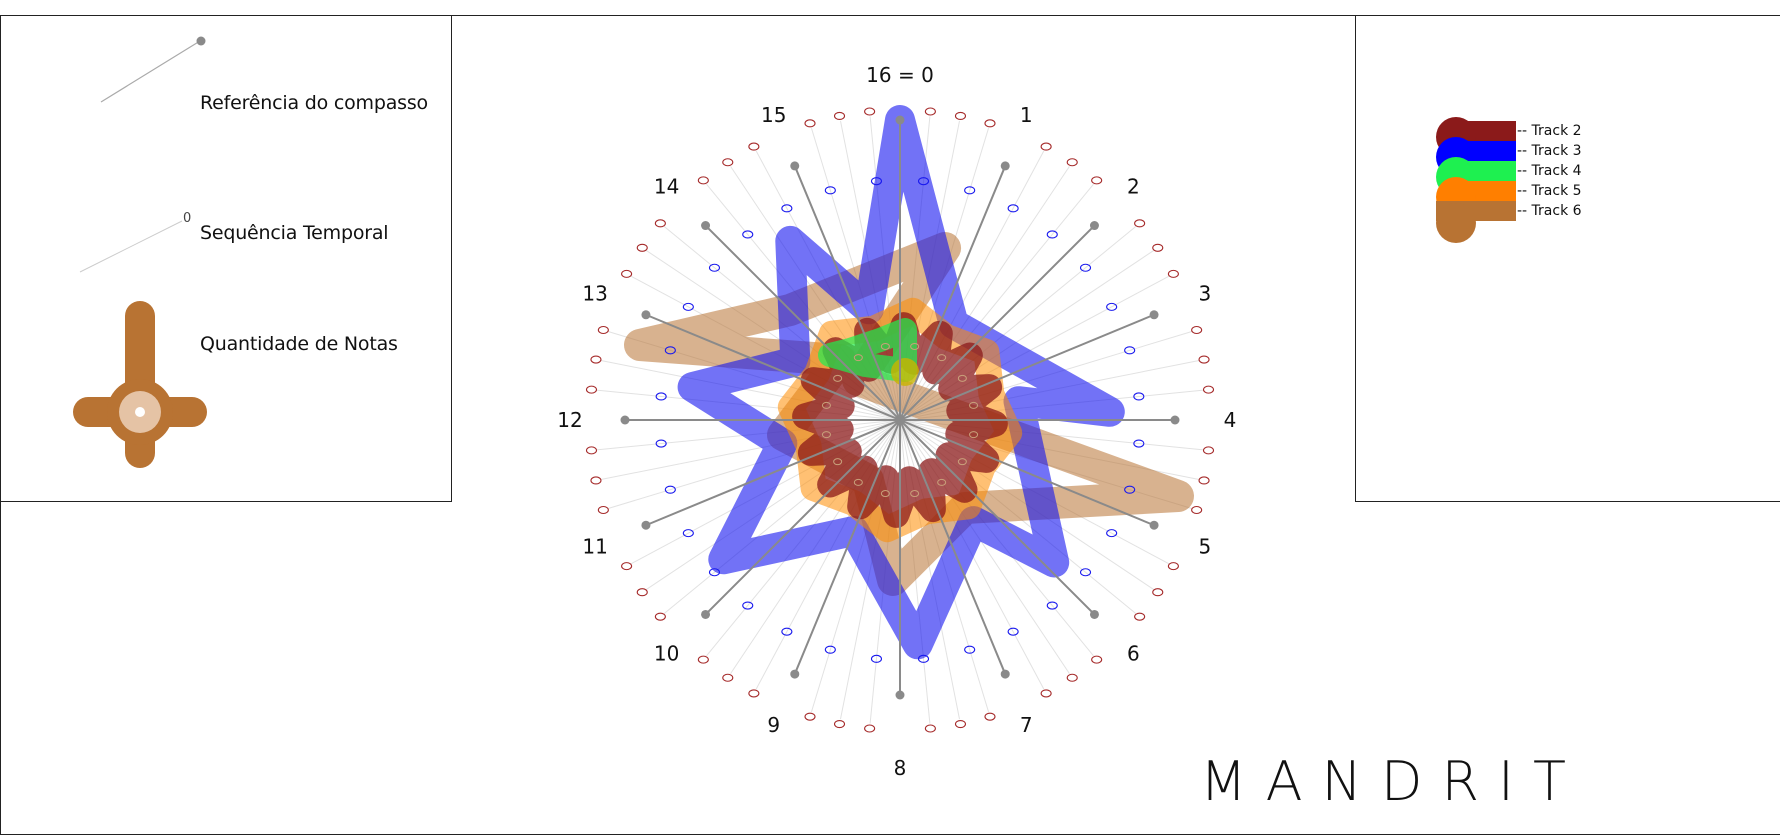  Describe the element at coordinates (187, 218) in the screenshot. I see `time-sequence-marker: 0` at that location.